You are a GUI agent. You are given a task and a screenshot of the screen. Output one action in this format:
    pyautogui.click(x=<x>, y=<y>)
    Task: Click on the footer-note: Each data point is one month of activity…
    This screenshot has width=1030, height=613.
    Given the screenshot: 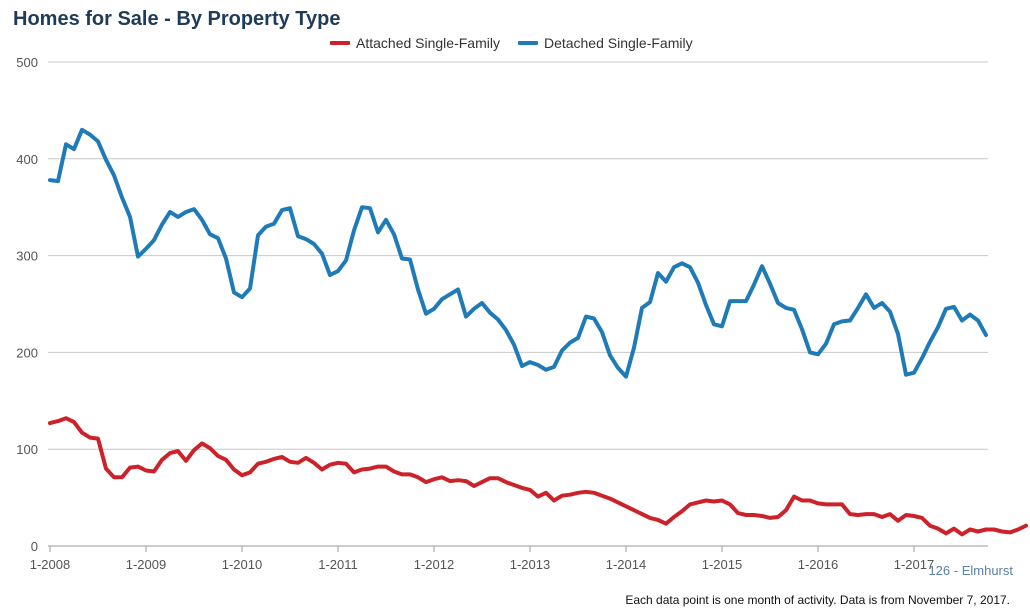 What is the action you would take?
    pyautogui.click(x=817, y=600)
    